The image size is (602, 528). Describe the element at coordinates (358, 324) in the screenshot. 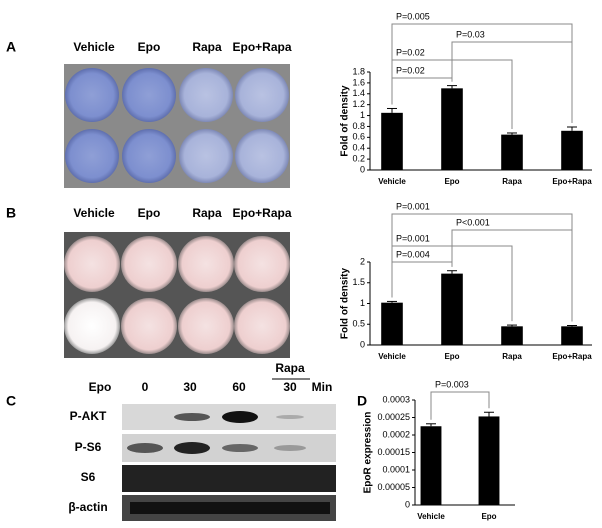

I see `y-tick-label: 0.5` at that location.